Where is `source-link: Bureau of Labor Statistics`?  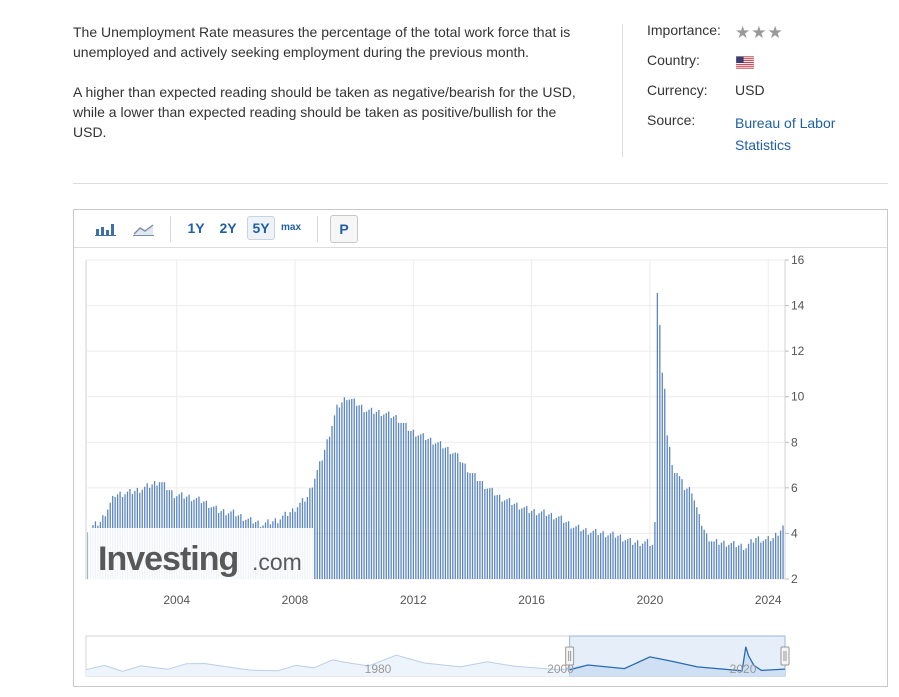 source-link: Bureau of Labor Statistics is located at coordinates (785, 134).